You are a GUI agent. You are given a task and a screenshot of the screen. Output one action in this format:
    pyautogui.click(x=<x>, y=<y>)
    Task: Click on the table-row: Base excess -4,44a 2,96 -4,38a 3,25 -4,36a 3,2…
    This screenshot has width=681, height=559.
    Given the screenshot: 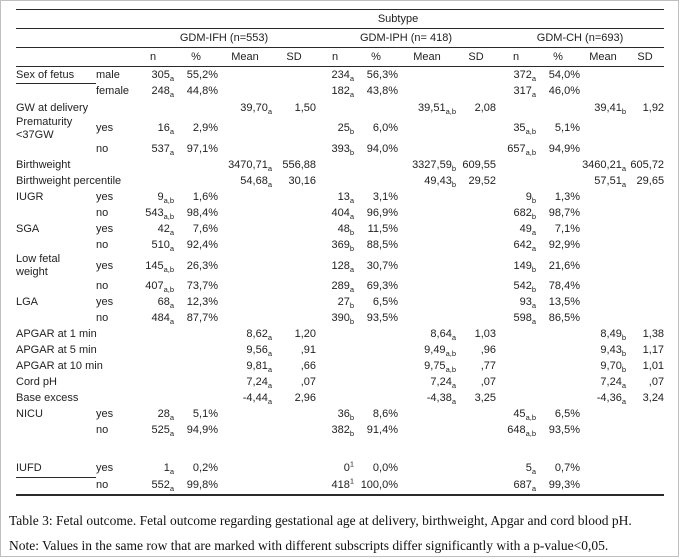 What is the action you would take?
    pyautogui.click(x=340, y=399)
    